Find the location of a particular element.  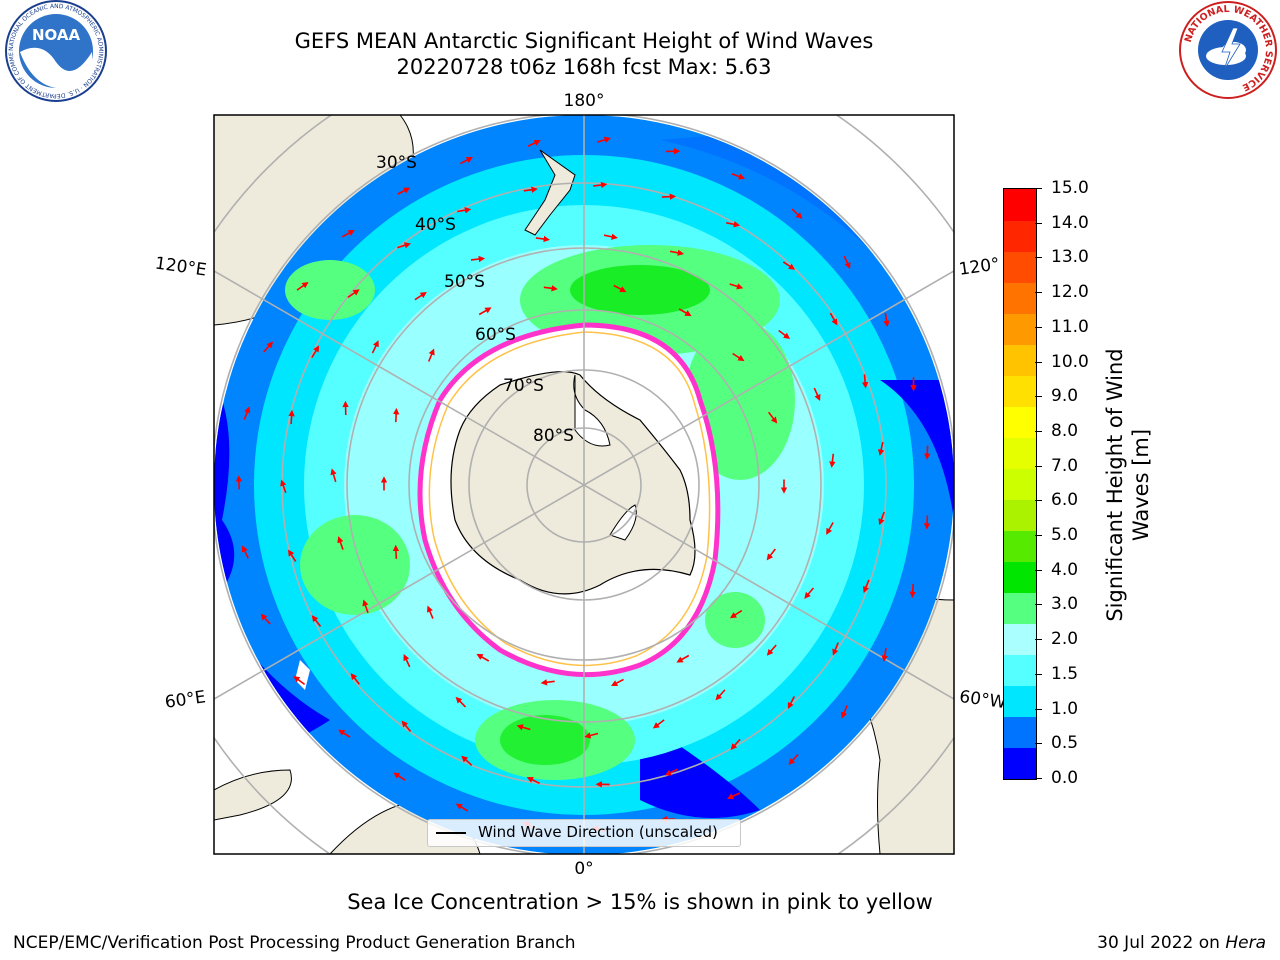

colorbar-tick-label: 10.0 is located at coordinates (1070, 361).